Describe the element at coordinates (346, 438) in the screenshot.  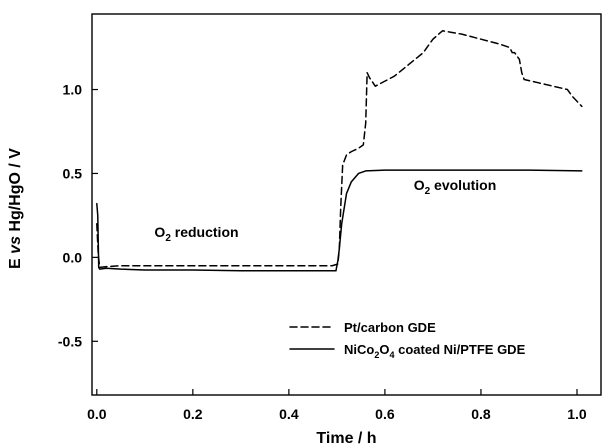
I see `x-axis-label: Time / h` at that location.